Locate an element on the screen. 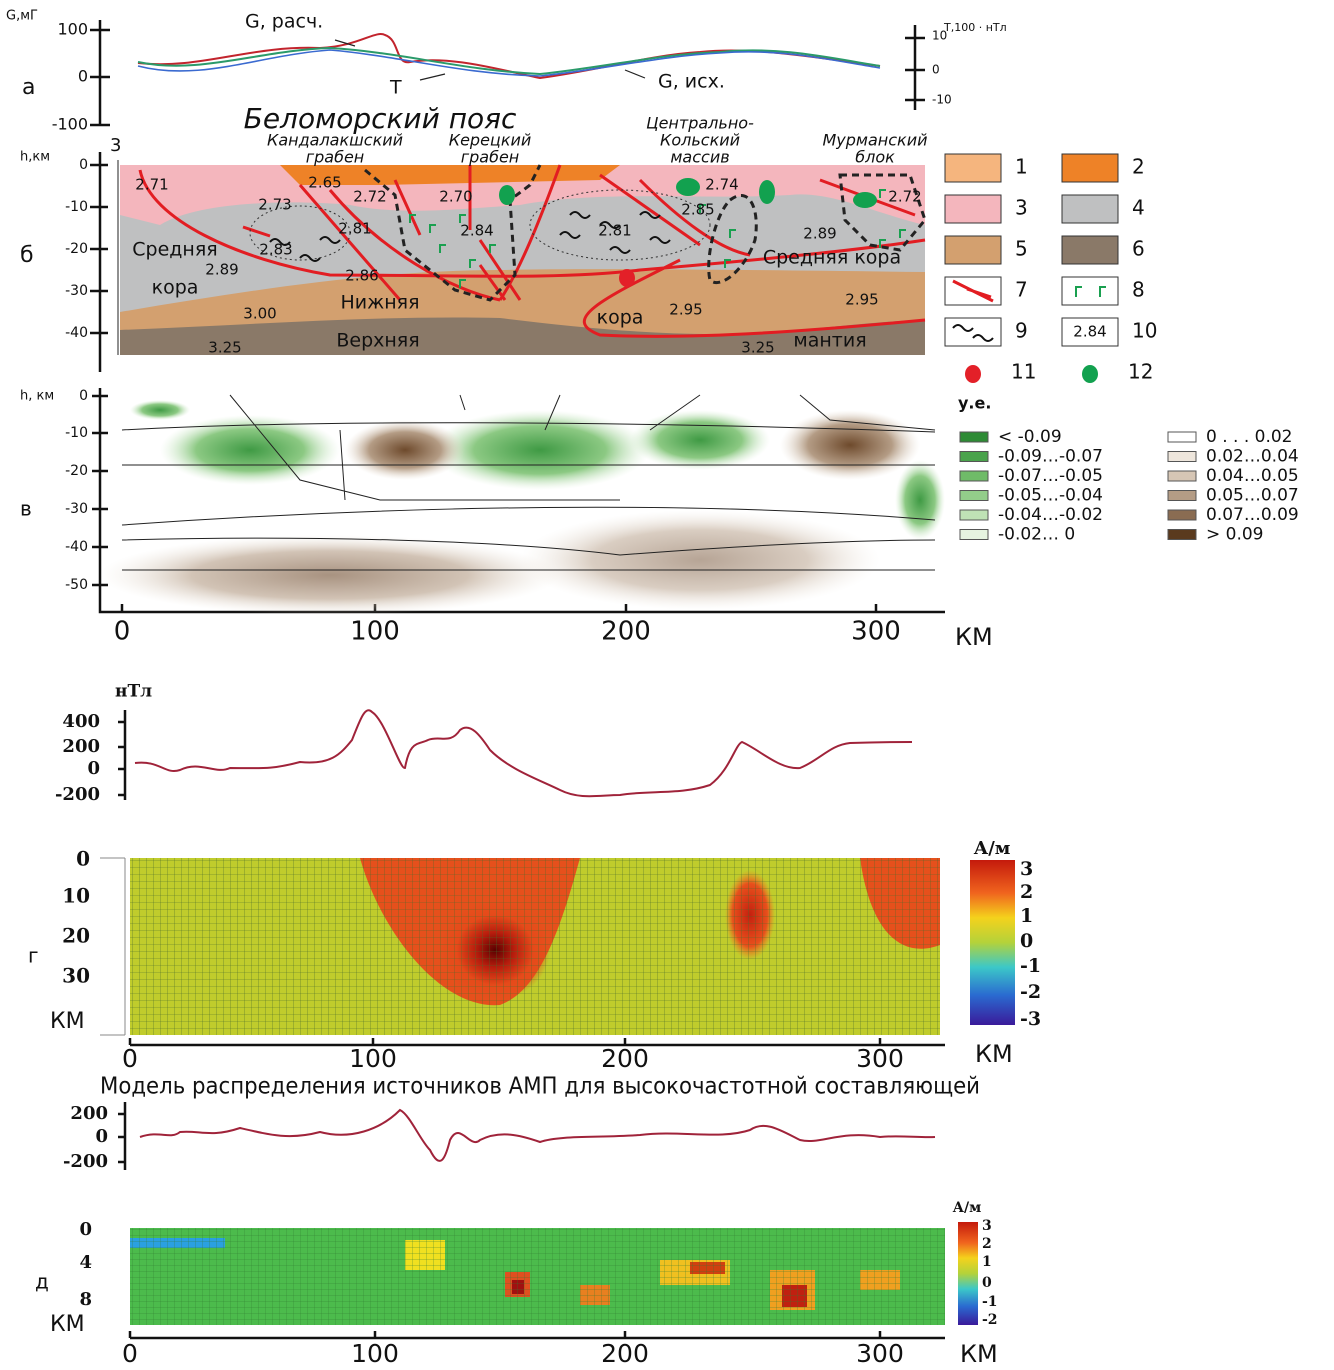  colorbar-tick-label: 3 is located at coordinates (987, 1226).